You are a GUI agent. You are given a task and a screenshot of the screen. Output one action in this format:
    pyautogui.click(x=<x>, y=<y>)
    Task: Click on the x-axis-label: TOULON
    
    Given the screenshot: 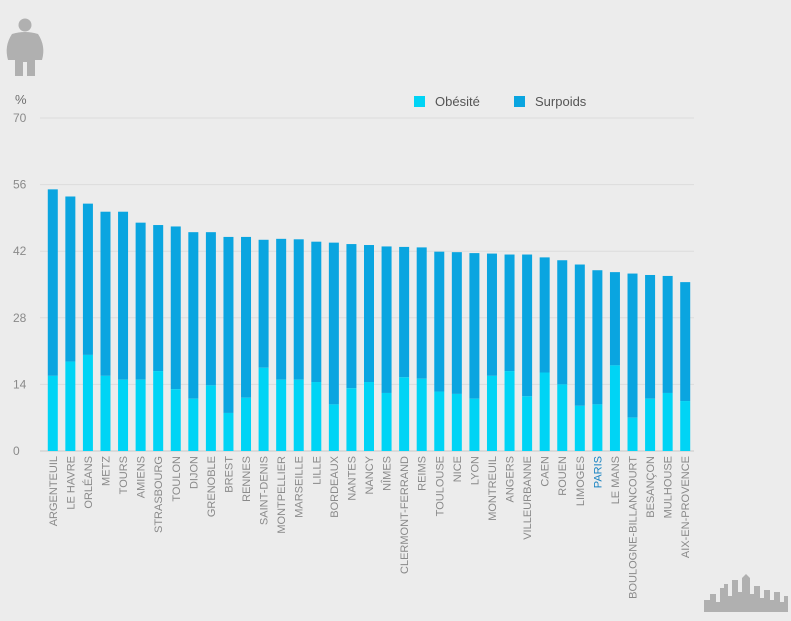 What is the action you would take?
    pyautogui.click(x=177, y=479)
    